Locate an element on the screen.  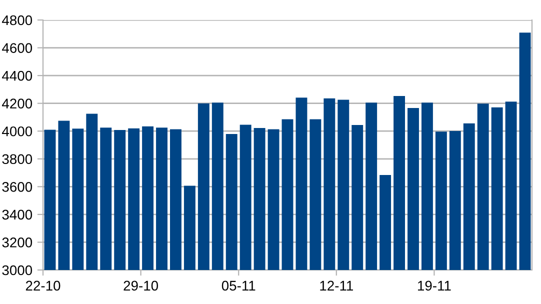
x-tick-label: 29-10 is located at coordinates (141, 285).